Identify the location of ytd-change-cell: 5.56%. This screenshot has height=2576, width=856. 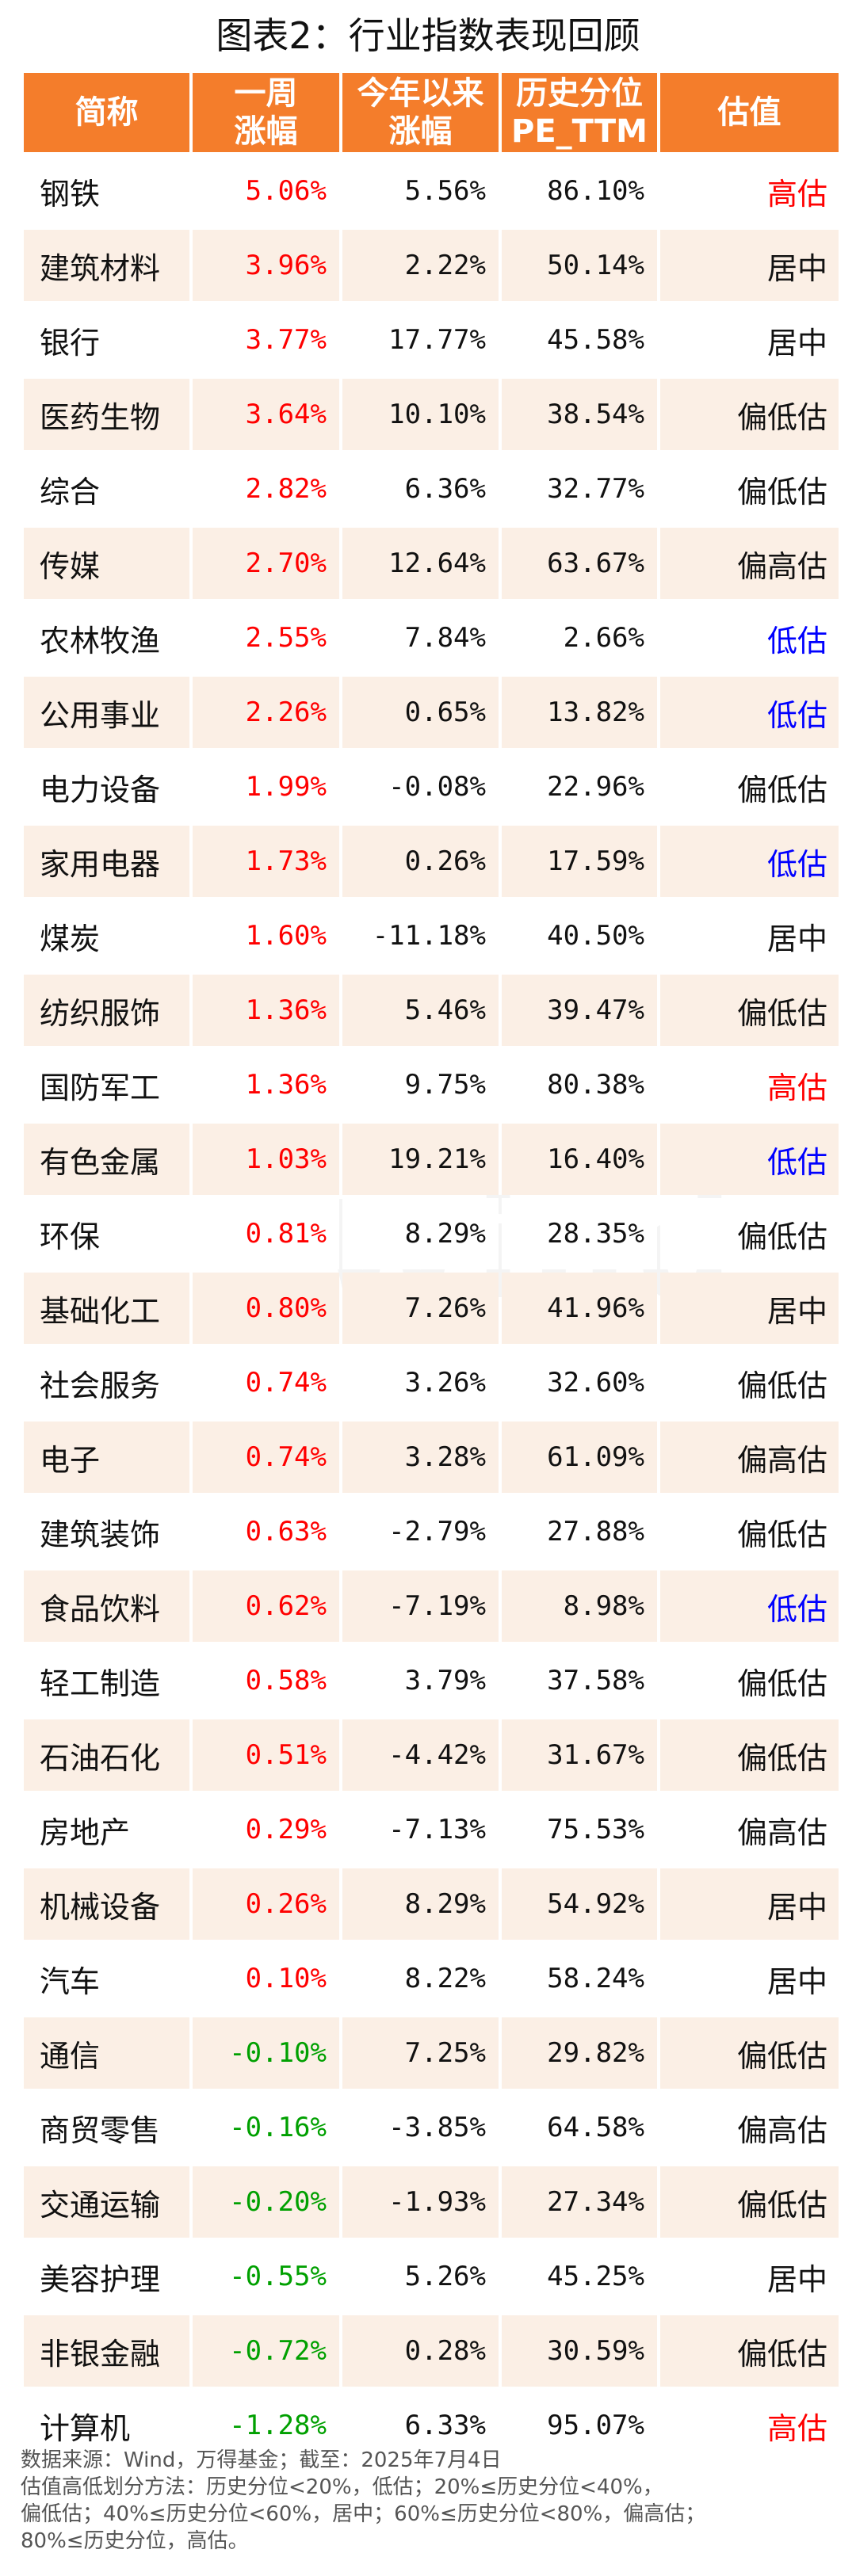
(420, 191).